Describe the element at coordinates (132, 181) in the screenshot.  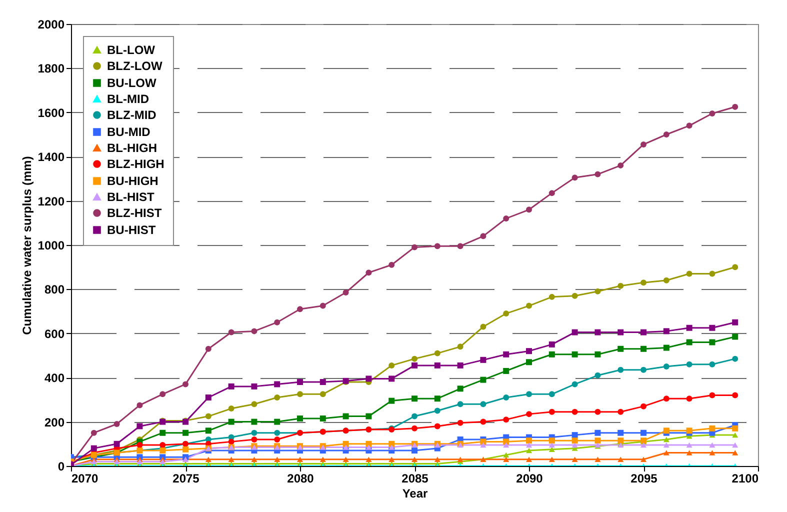
I see `legend-label: BU-HIGH` at that location.